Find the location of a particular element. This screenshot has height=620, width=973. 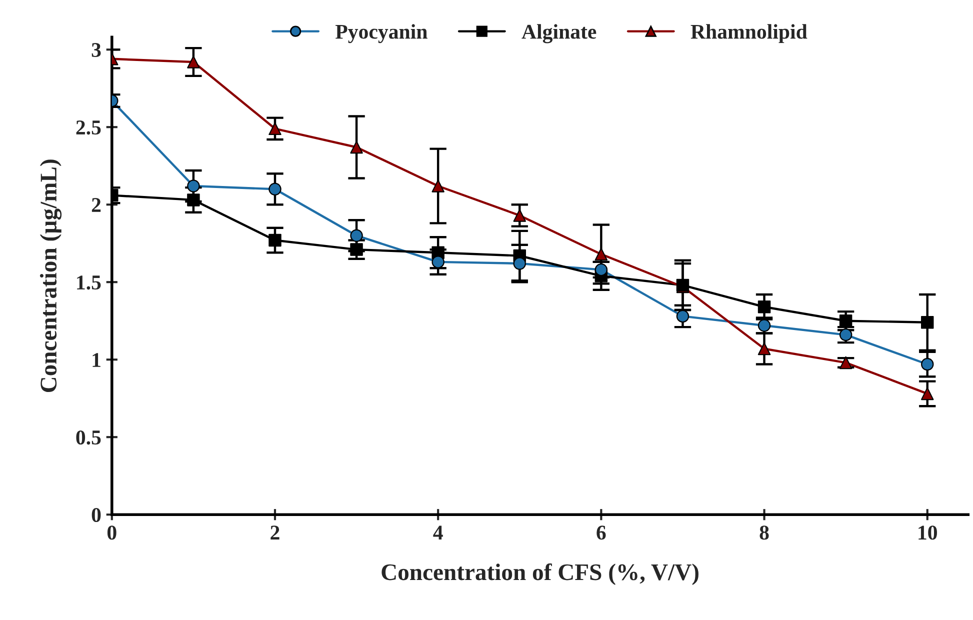

y-tick-label: 2 is located at coordinates (96, 205).